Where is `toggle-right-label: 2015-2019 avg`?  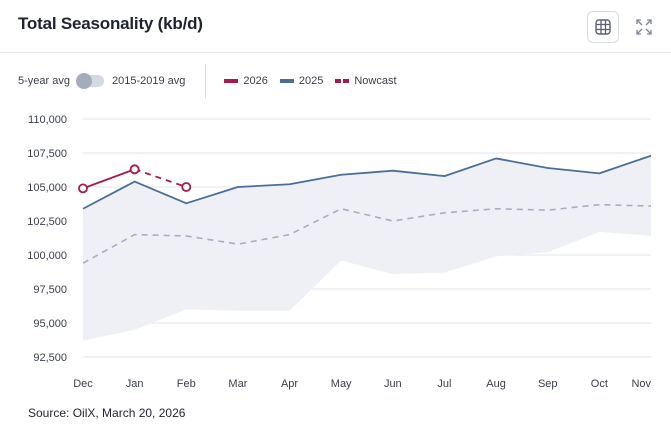
toggle-right-label: 2015-2019 avg is located at coordinates (148, 81).